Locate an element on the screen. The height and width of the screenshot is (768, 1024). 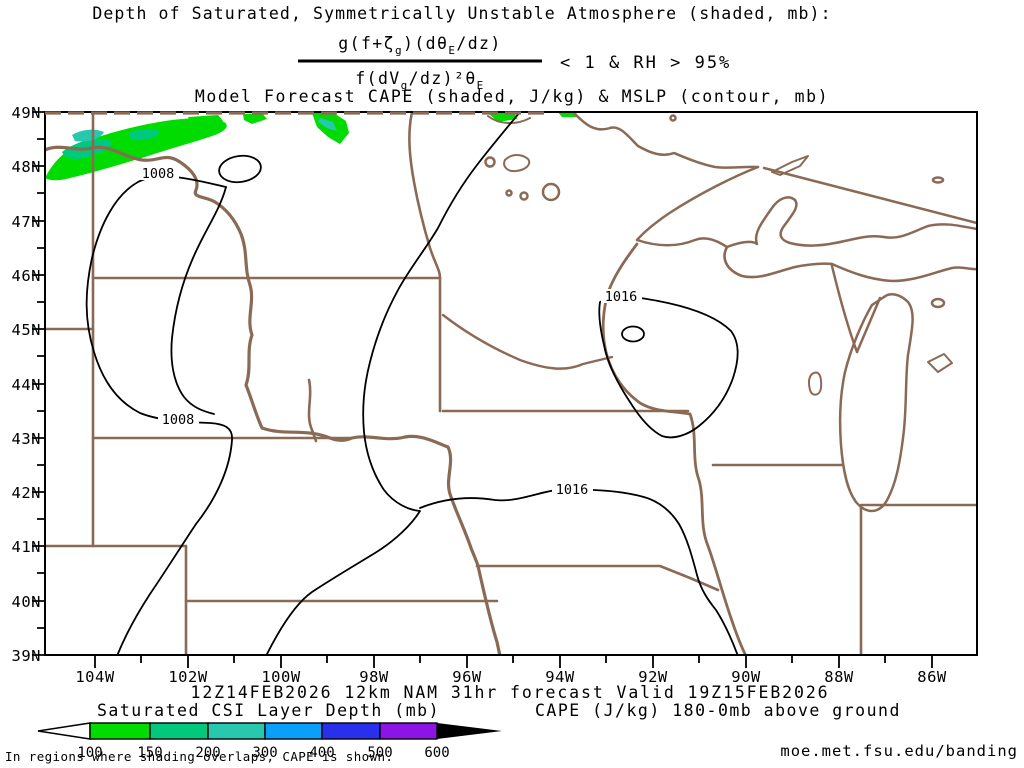
colorbar-tick: 200 is located at coordinates (207, 753).